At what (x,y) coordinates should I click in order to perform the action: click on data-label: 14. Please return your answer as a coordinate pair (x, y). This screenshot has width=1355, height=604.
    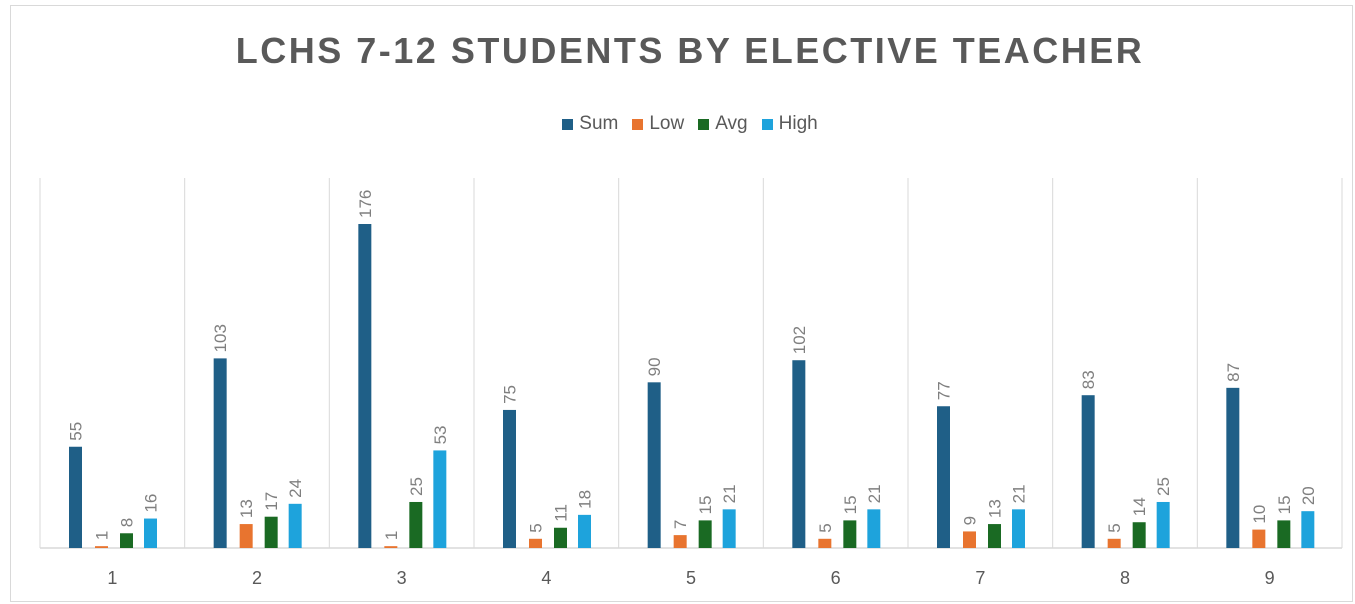
    Looking at the image, I should click on (1139, 506).